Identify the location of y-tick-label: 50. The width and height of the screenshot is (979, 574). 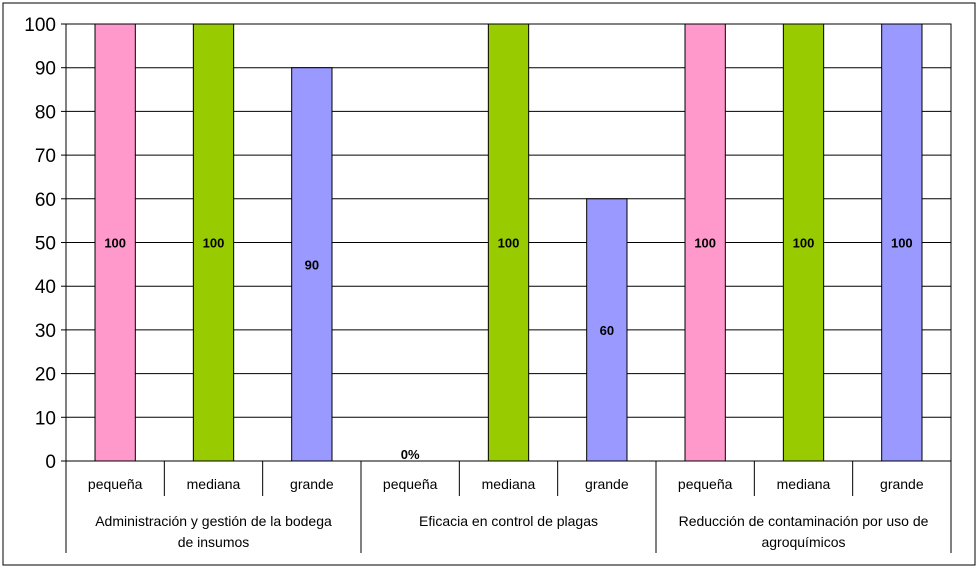
(45, 244).